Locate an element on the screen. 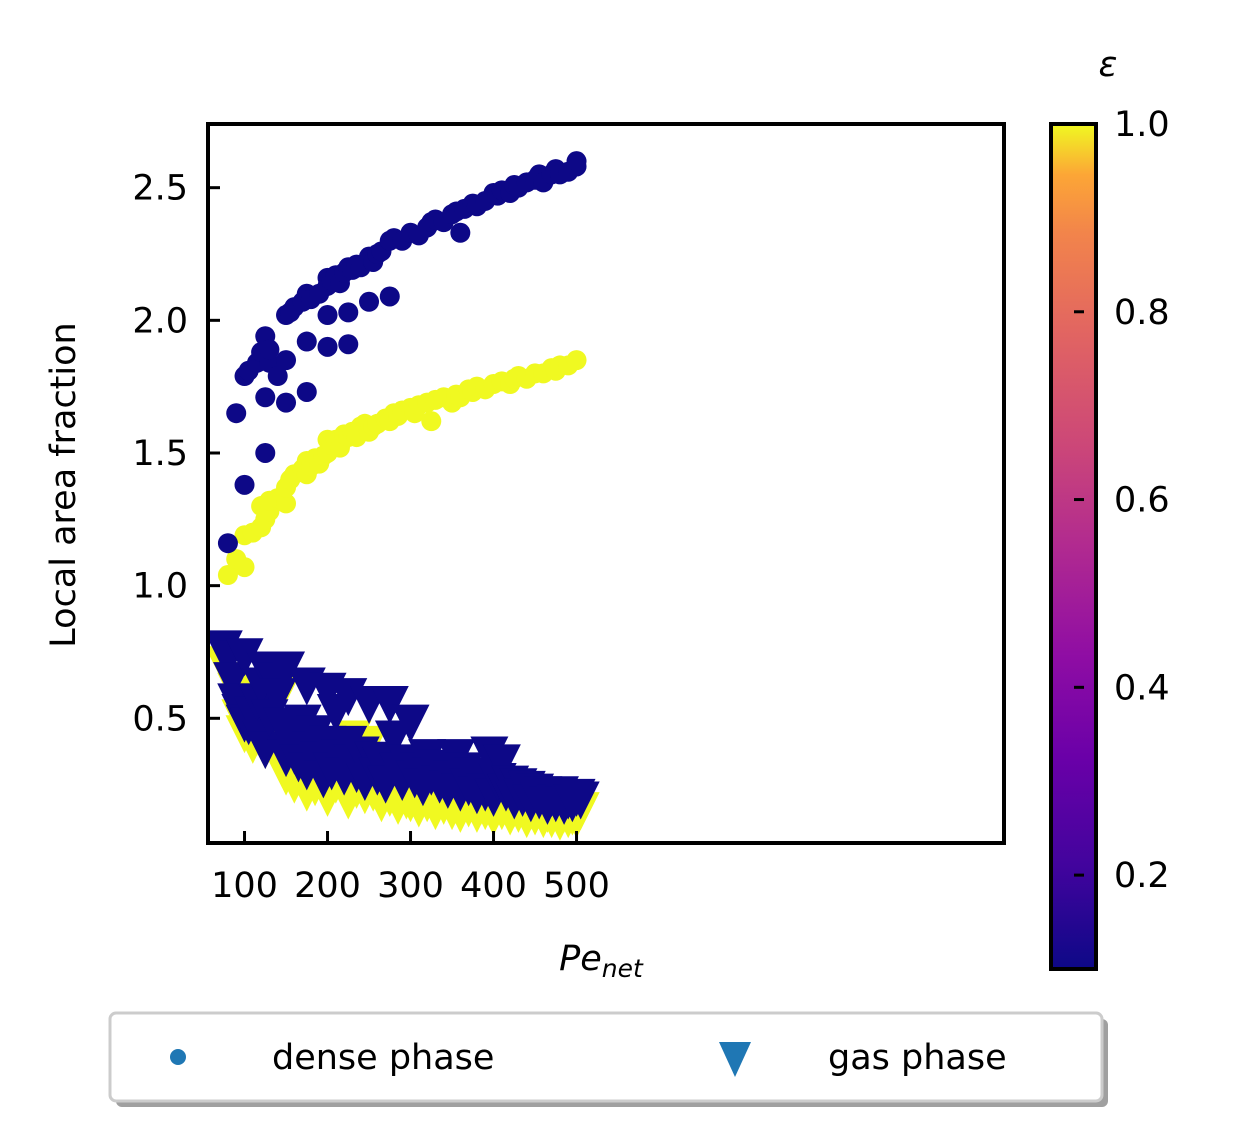 Image resolution: width=1233 pixels, height=1140 pixels. legend-gas-marker is located at coordinates (735, 1059).